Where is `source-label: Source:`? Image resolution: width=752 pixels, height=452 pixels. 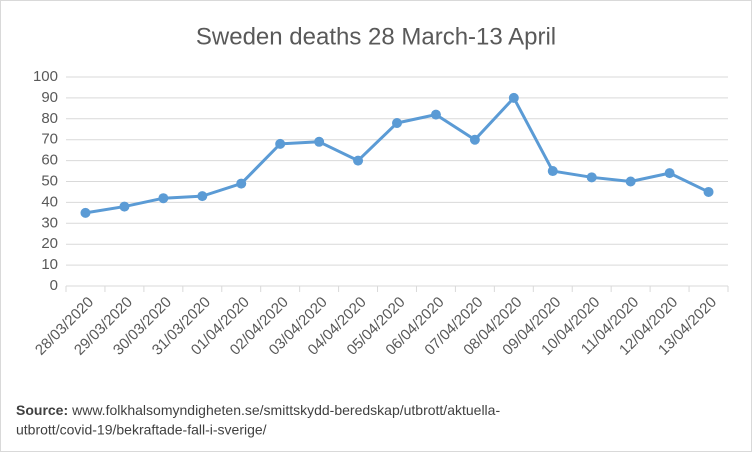
source-label: Source: is located at coordinates (42, 410).